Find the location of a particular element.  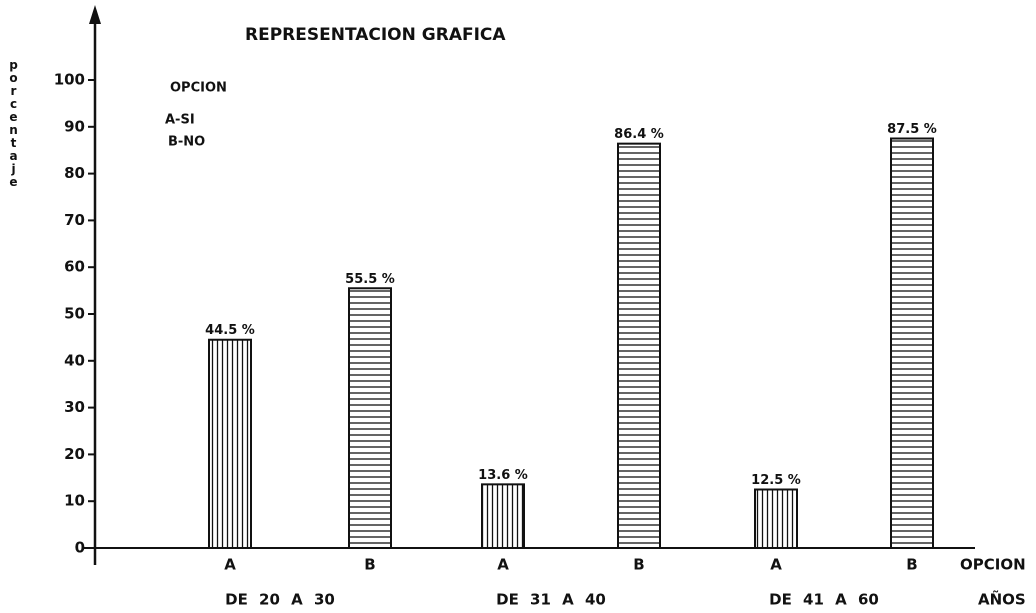

y-tick-label: 90 is located at coordinates (74, 126).